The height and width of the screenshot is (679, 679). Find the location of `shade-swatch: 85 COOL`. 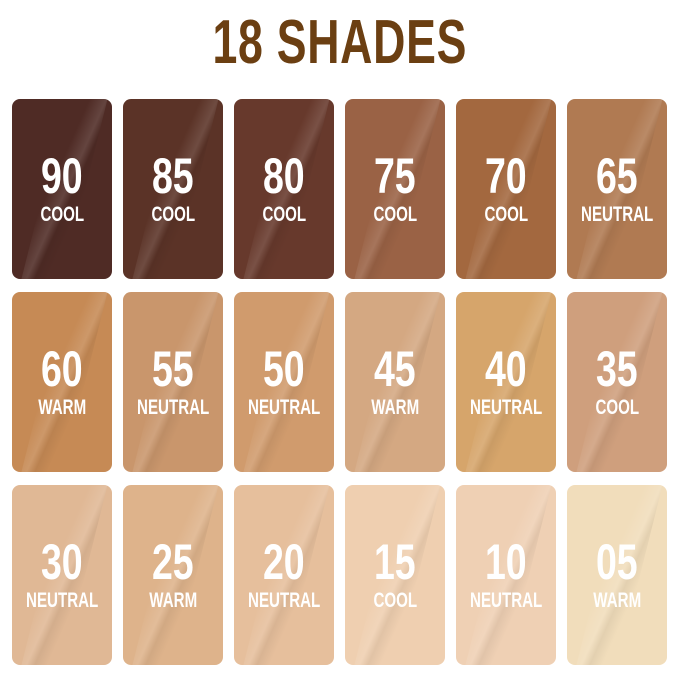

shade-swatch: 85 COOL is located at coordinates (173, 189).